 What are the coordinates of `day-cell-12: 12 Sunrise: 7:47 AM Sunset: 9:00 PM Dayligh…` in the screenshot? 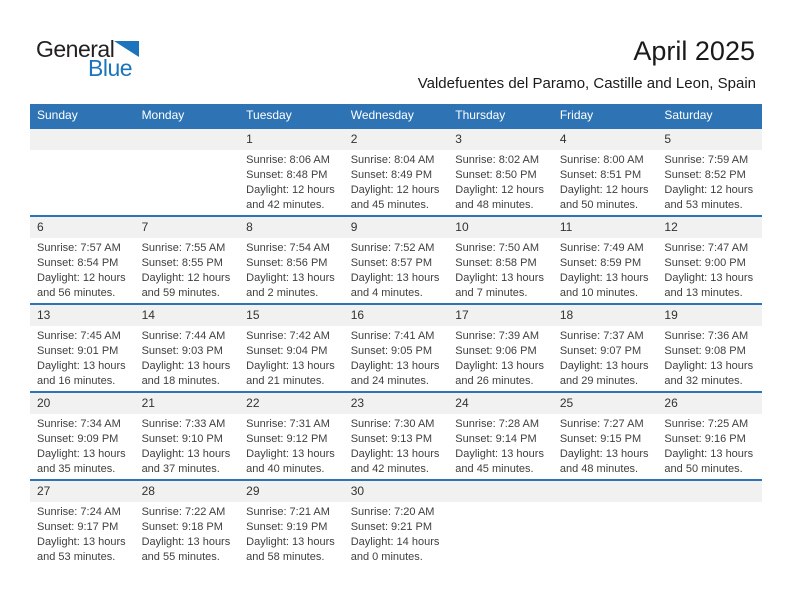 It's located at (709, 260).